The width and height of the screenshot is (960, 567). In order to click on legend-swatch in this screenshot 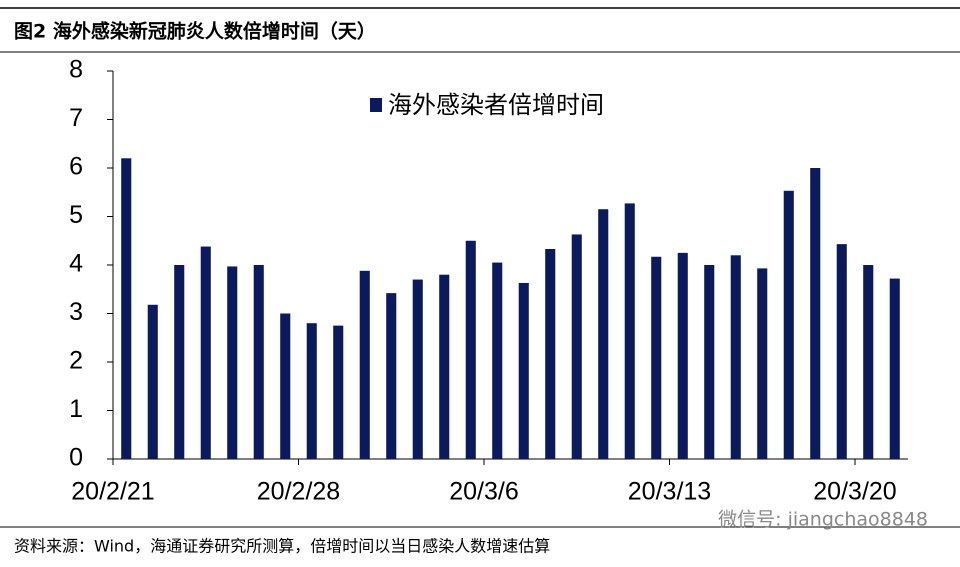, I will do `click(376, 105)`.